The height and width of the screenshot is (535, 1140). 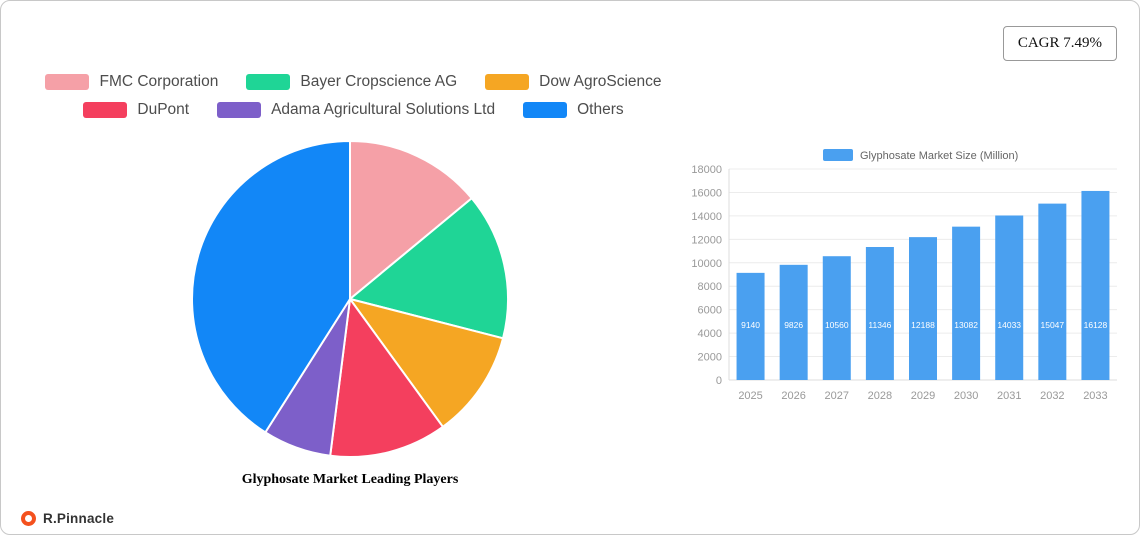 I want to click on y-axis-tick-label: 12000, so click(x=706, y=240).